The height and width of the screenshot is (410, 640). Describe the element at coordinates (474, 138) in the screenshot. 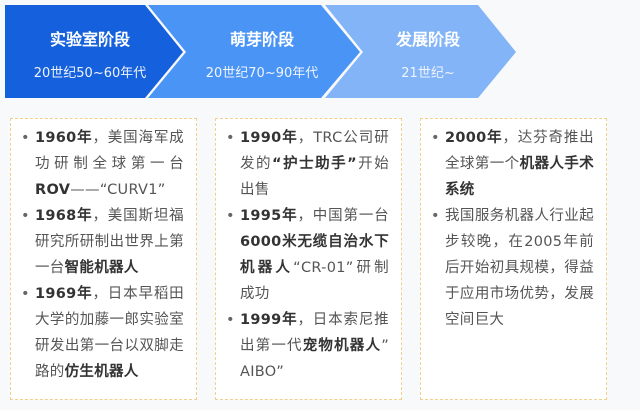

I see `highlight-text: 2000年` at that location.